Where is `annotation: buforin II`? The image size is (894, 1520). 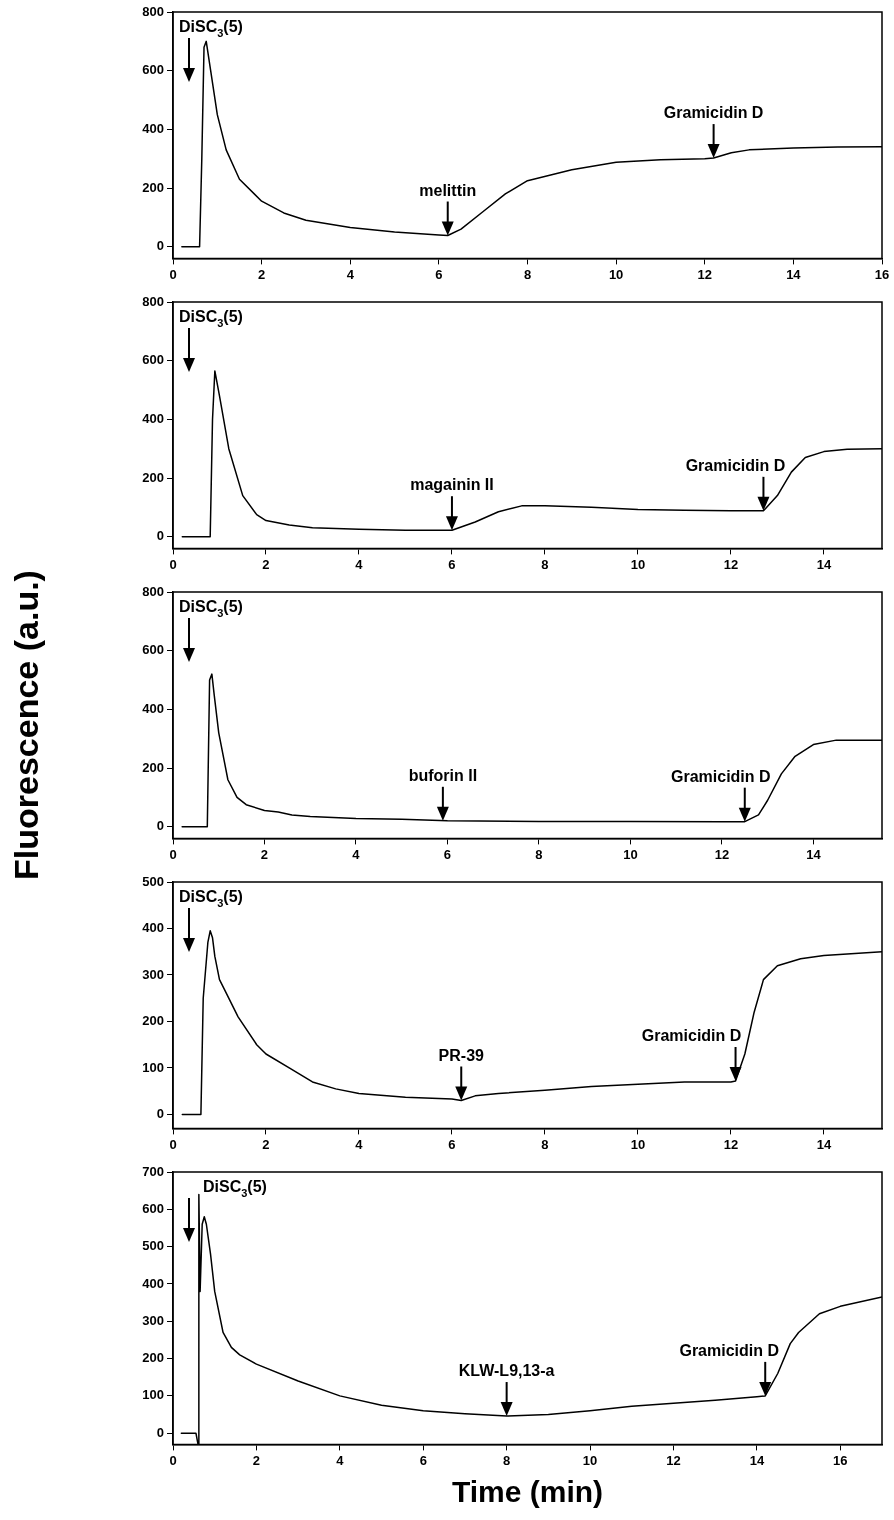
annotation: buforin II is located at coordinates (443, 775).